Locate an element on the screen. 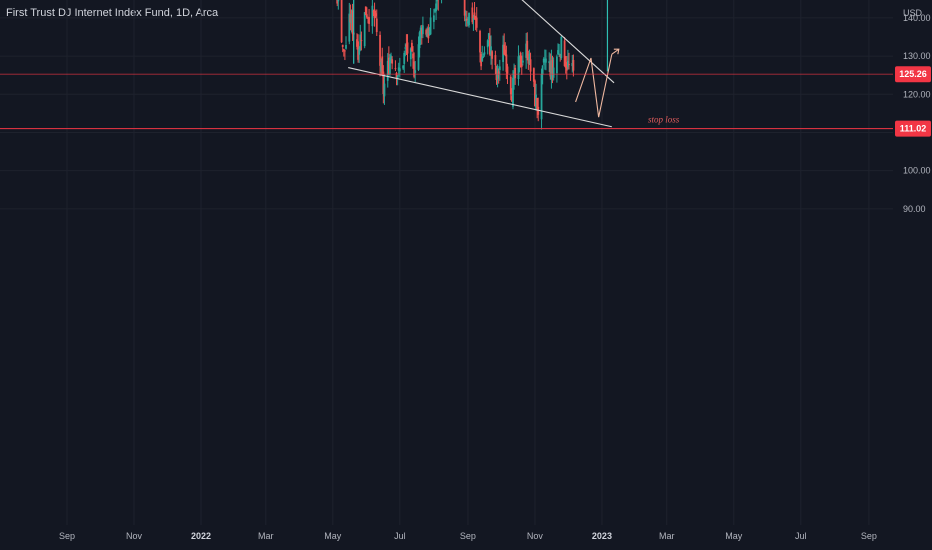 This screenshot has height=550, width=932. current-price-badge is located at coordinates (913, 74).